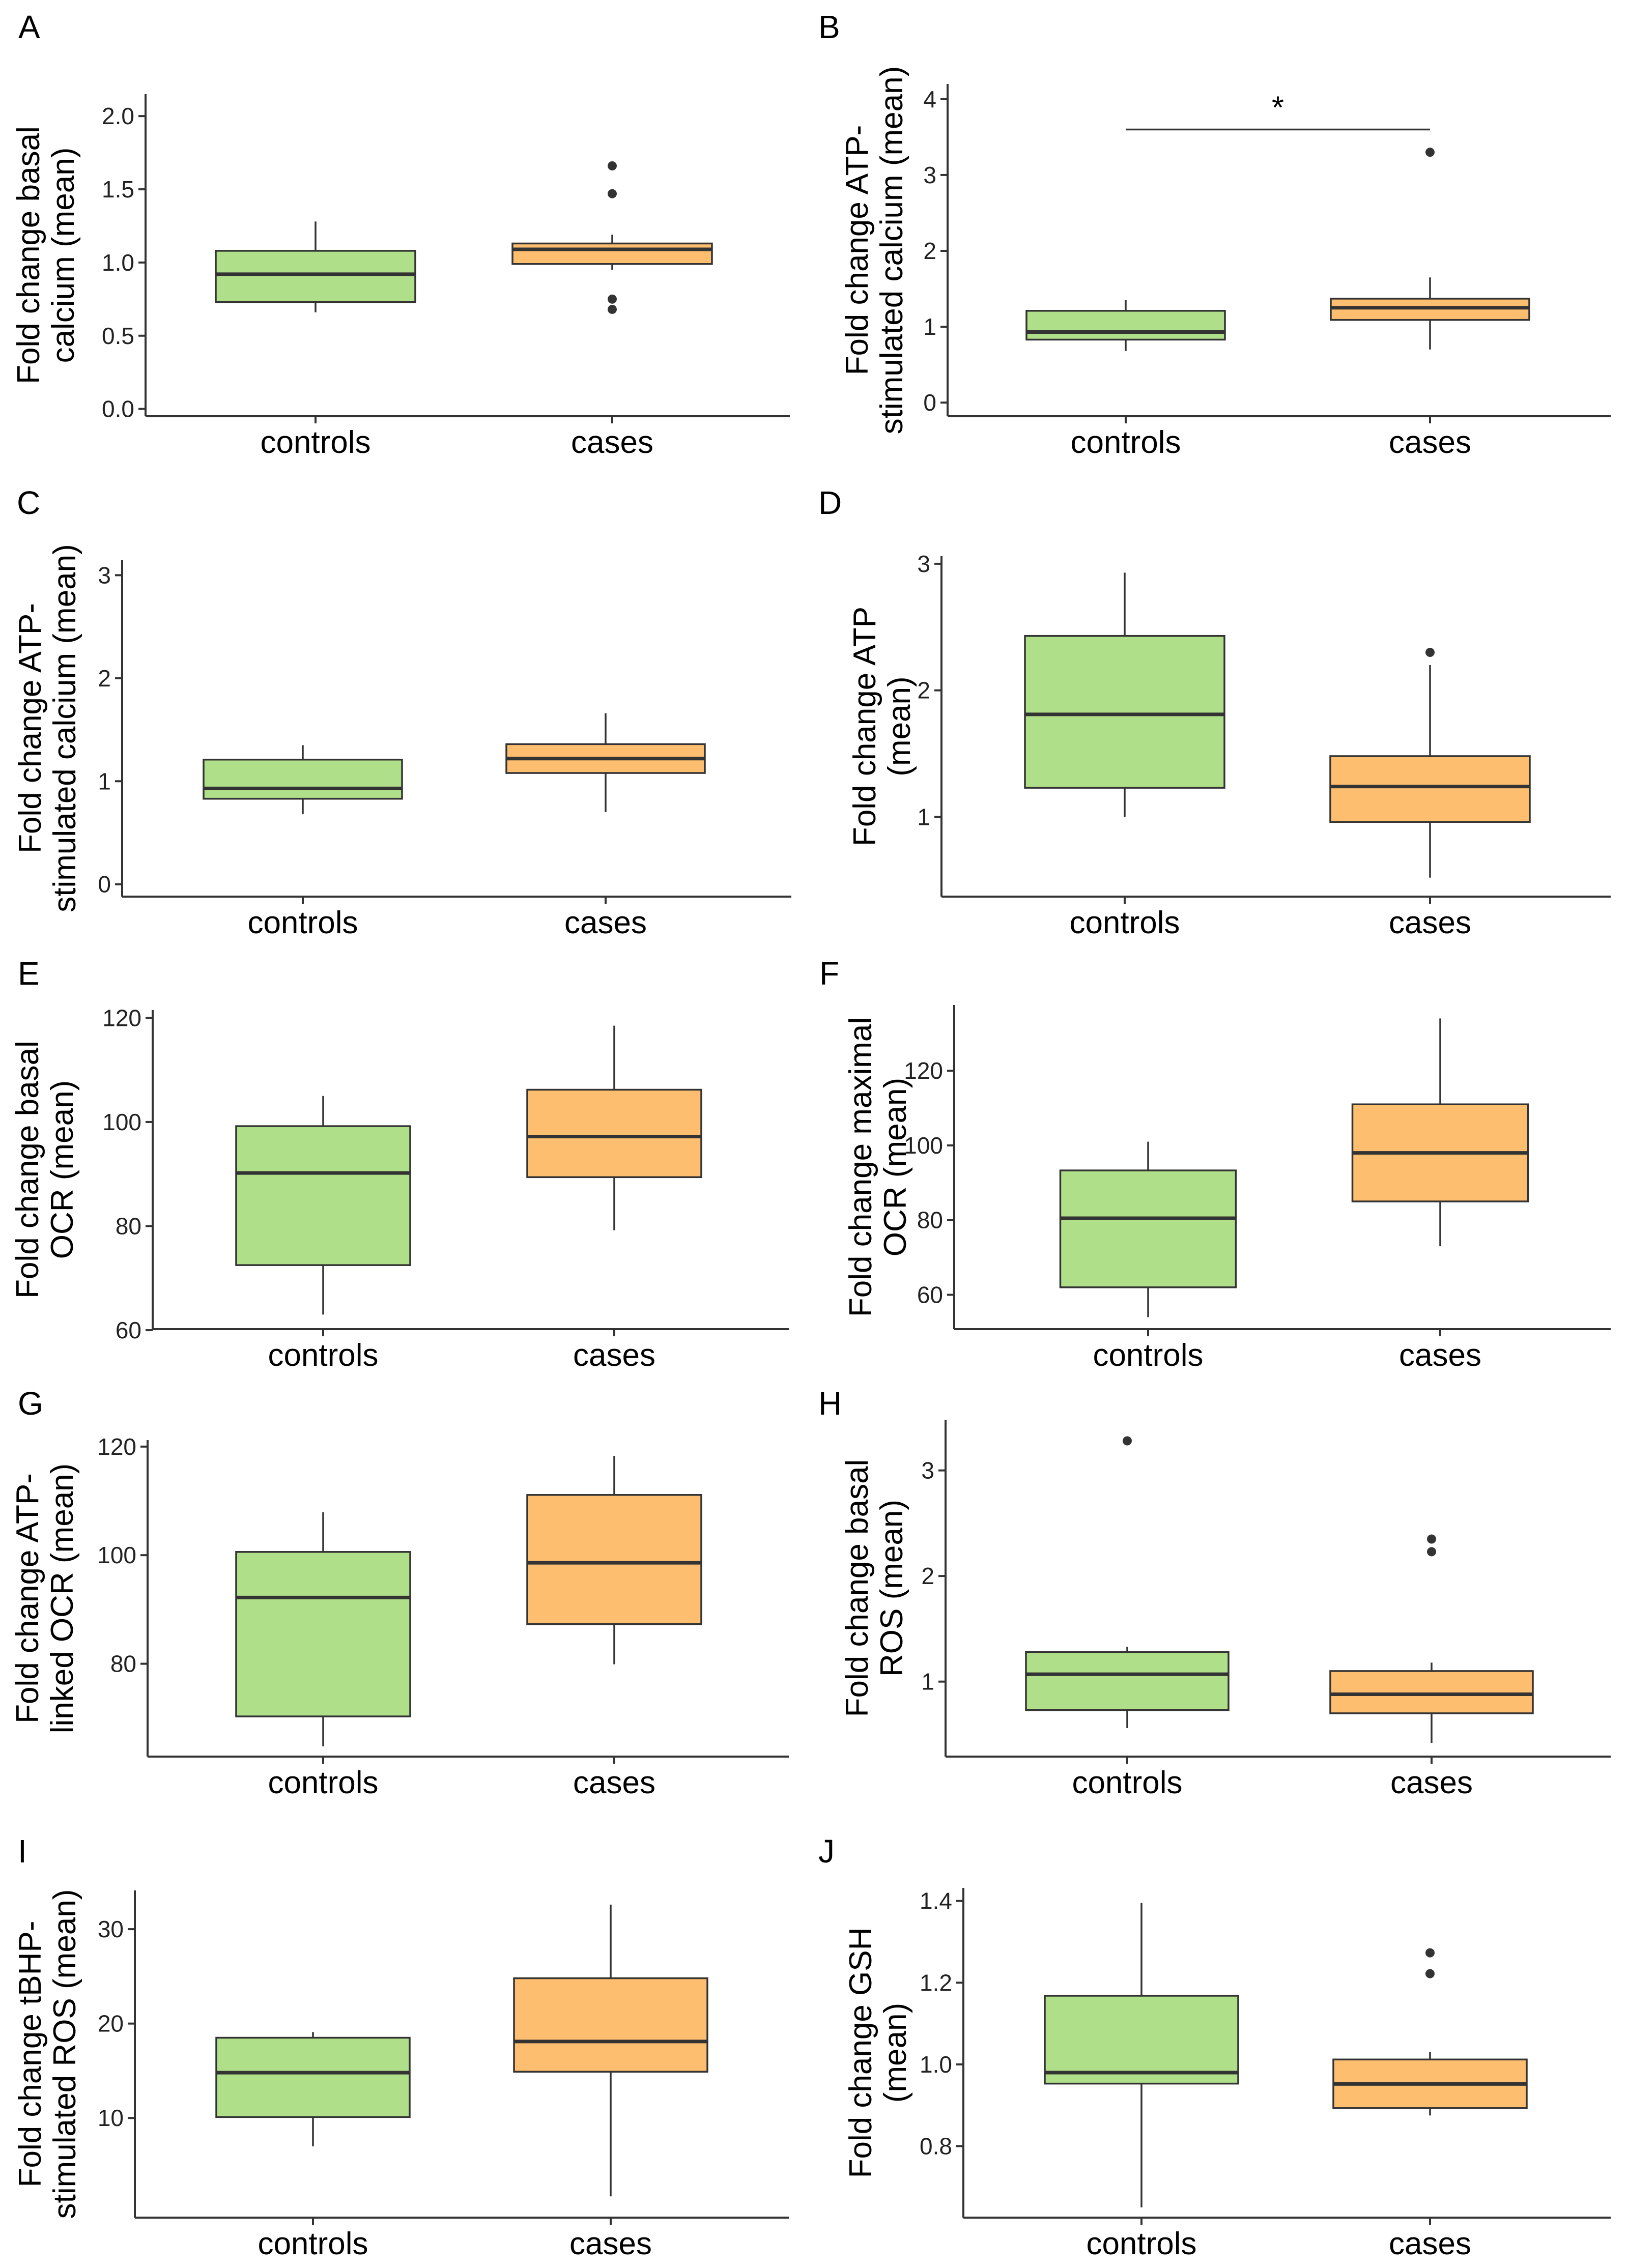 This screenshot has width=1628, height=2268. What do you see at coordinates (28, 503) in the screenshot?
I see `panel-c-letter: C` at bounding box center [28, 503].